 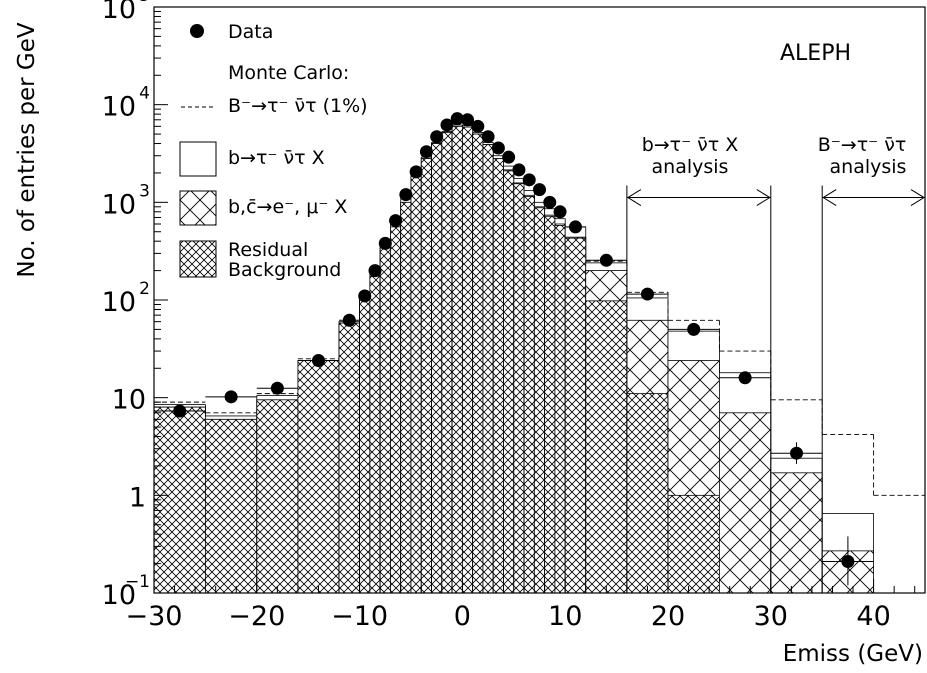 I want to click on y-tick-label-1: 1, so click(x=137, y=497).